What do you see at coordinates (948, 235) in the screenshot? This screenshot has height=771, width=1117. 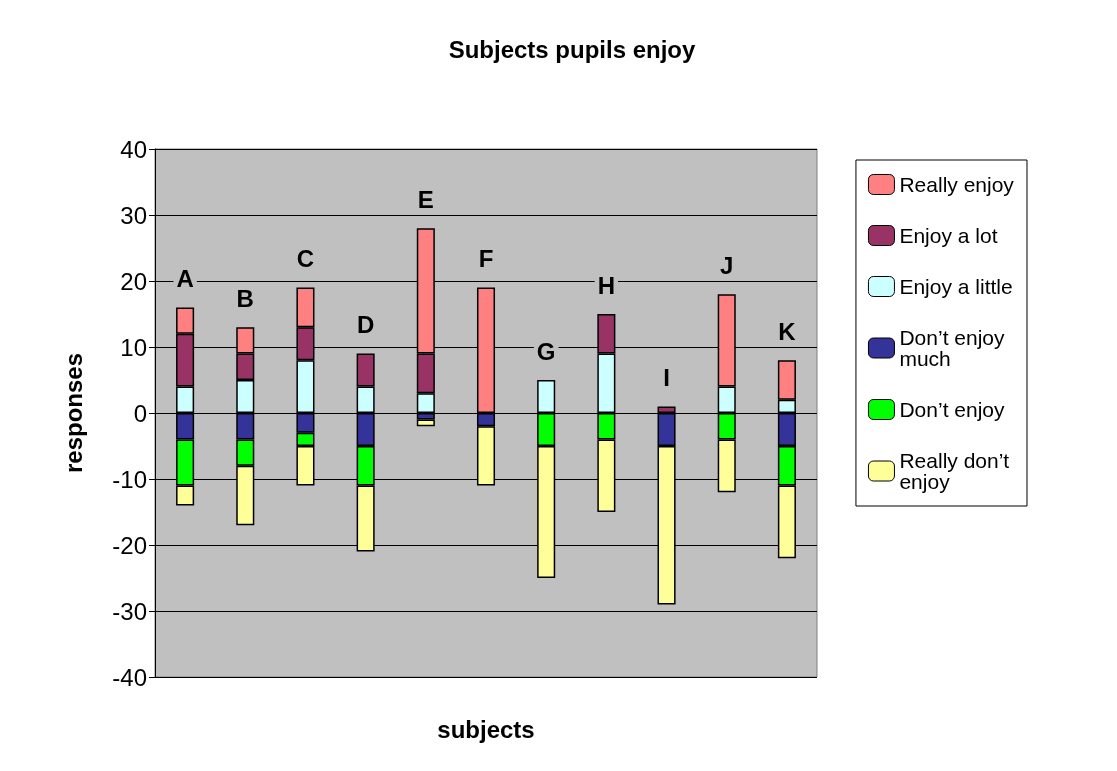 I see `legend-label: Enjoy a lot` at bounding box center [948, 235].